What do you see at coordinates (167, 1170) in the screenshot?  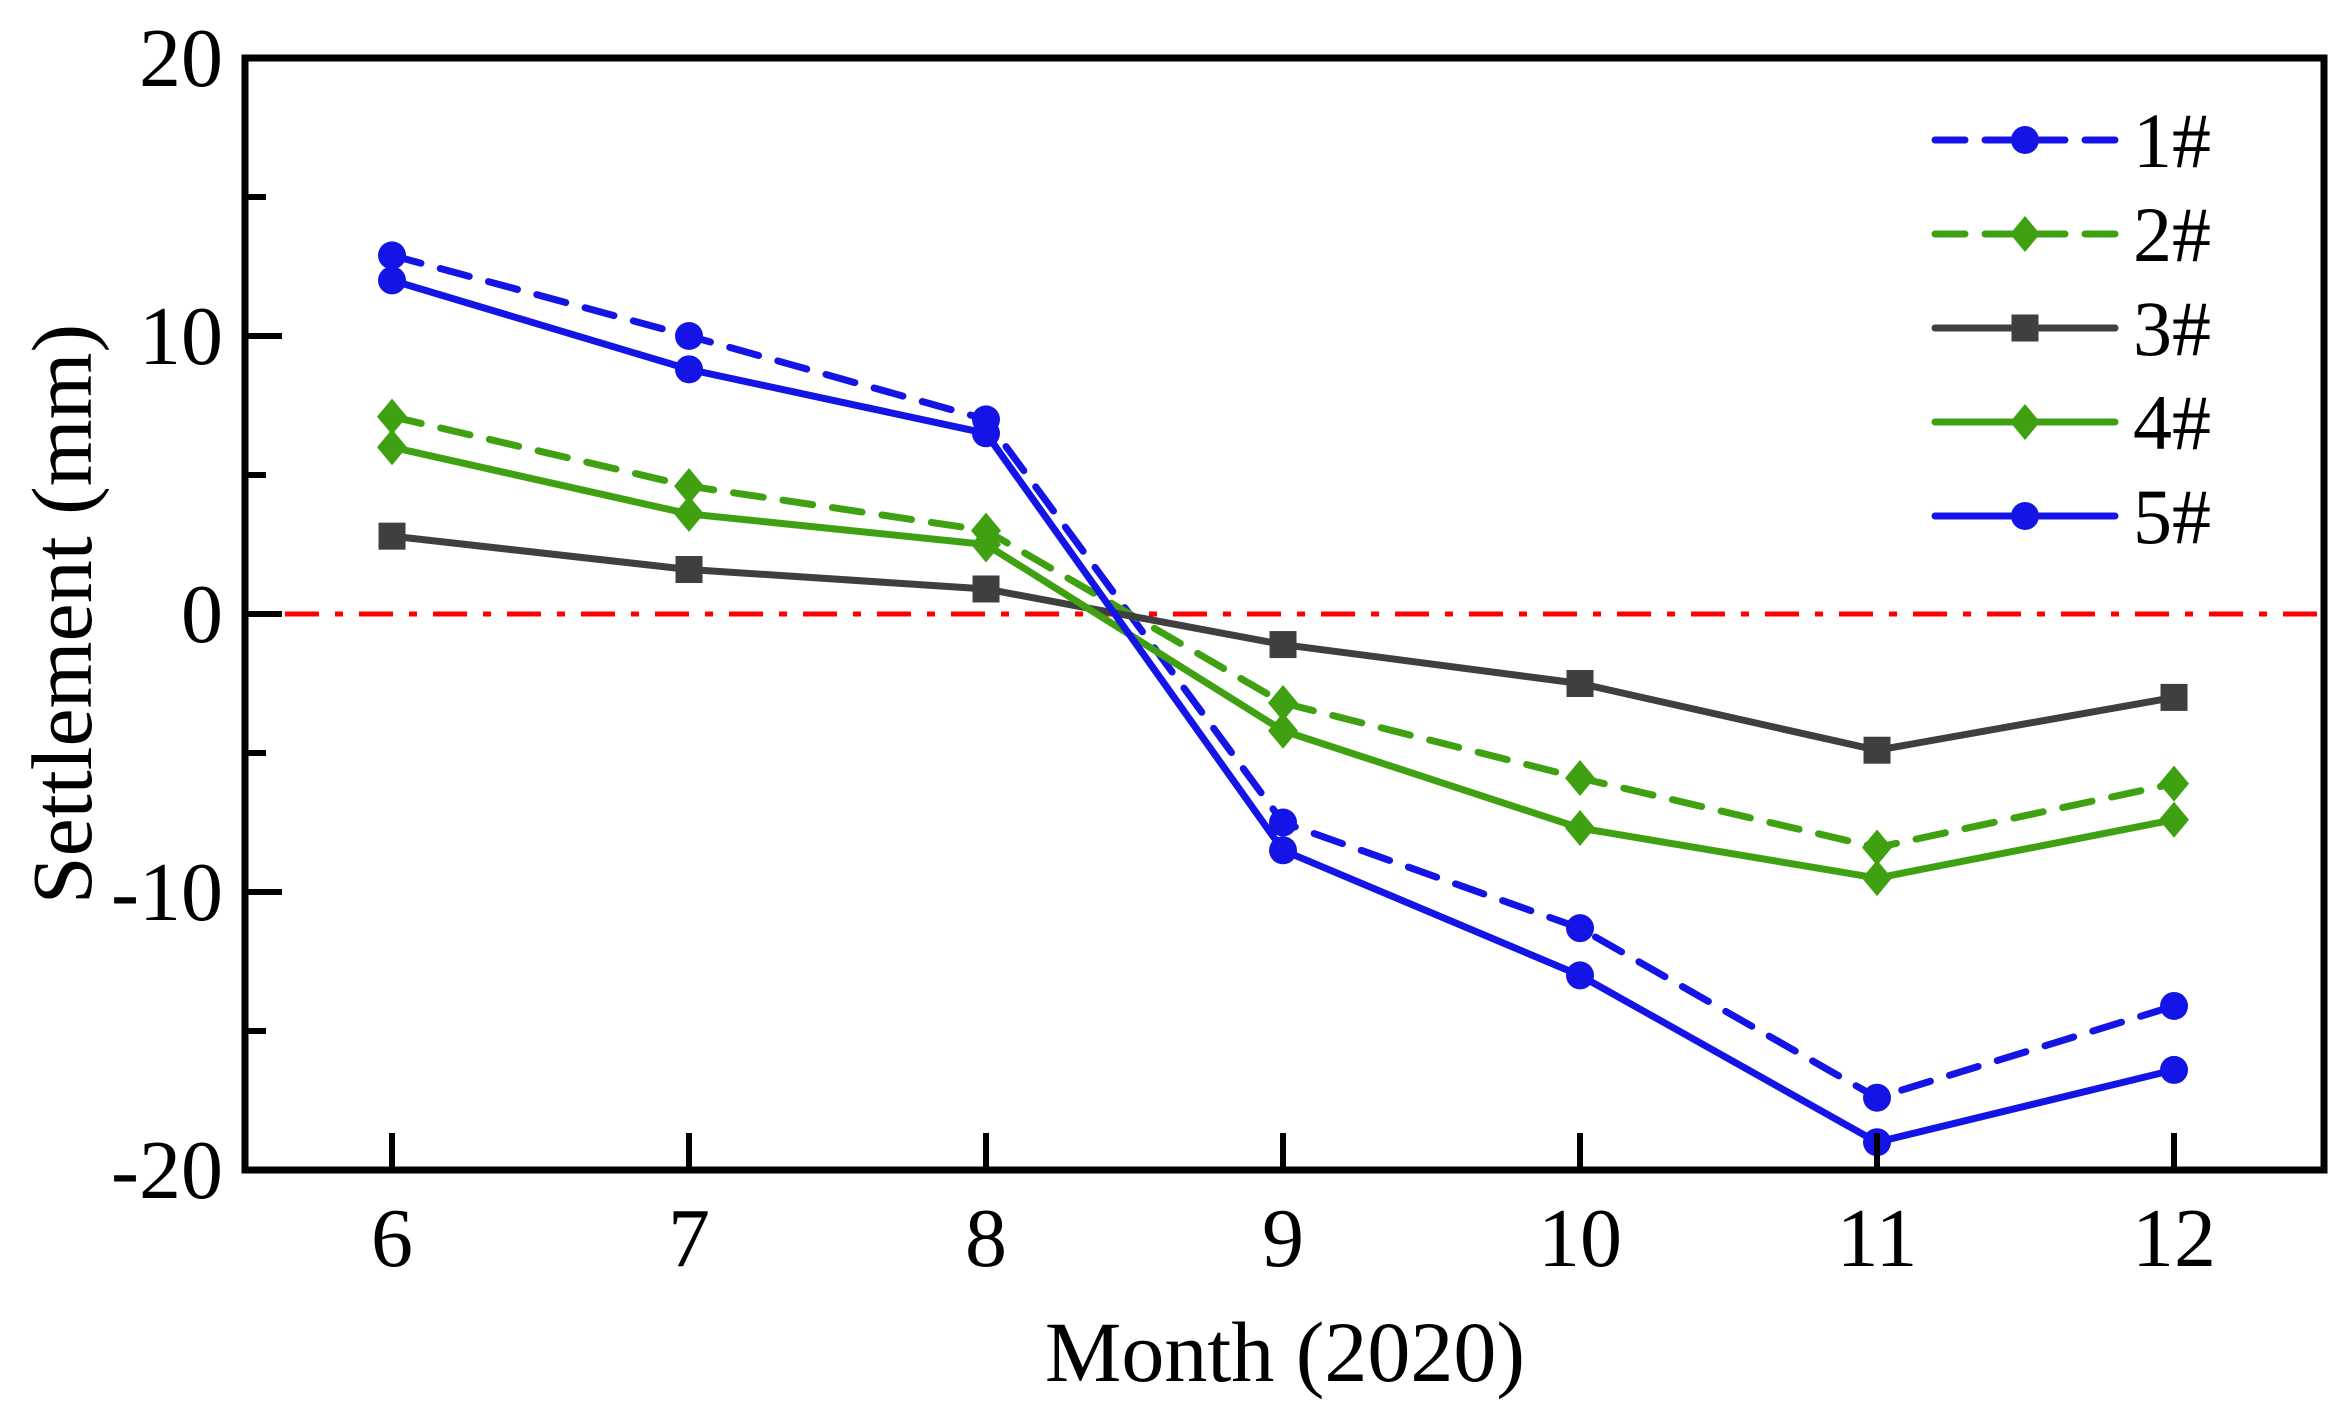 I see `y-tick-label: -20` at bounding box center [167, 1170].